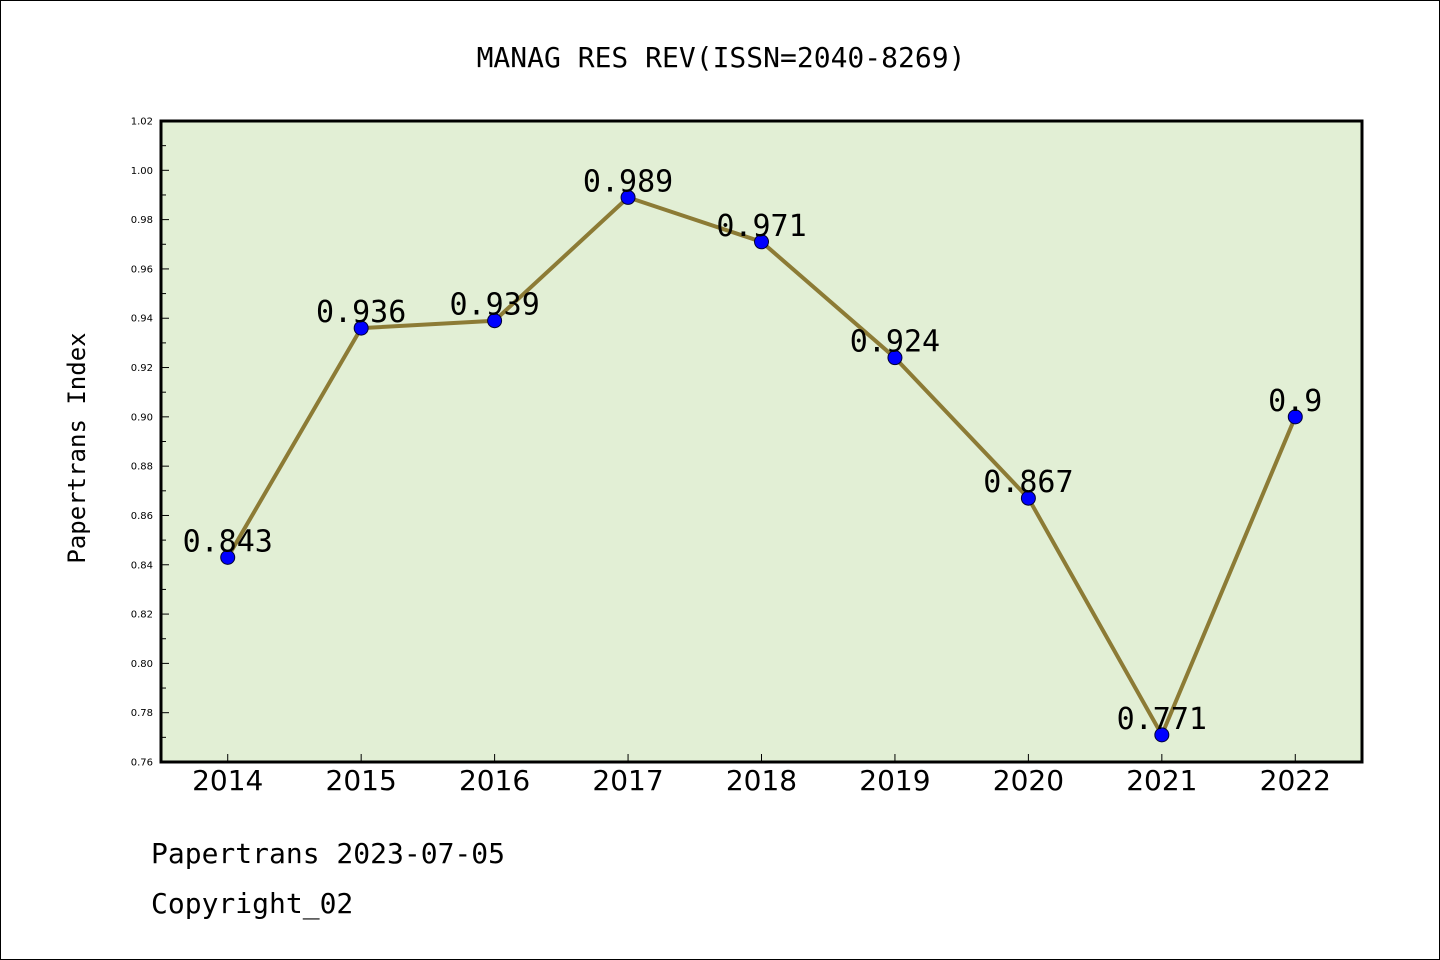 The image size is (1440, 960). I want to click on x-tick-label: 2017, so click(627, 780).